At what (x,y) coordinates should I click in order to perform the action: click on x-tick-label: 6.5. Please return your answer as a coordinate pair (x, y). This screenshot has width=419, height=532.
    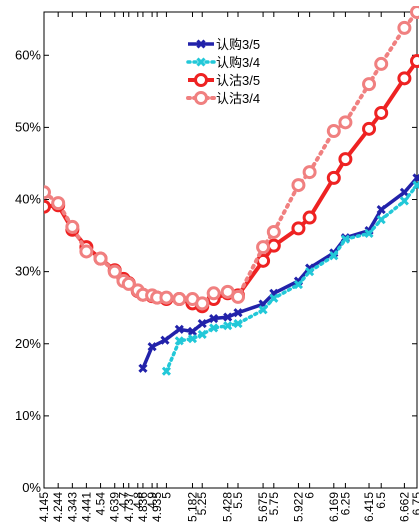
    Looking at the image, I should click on (381, 500).